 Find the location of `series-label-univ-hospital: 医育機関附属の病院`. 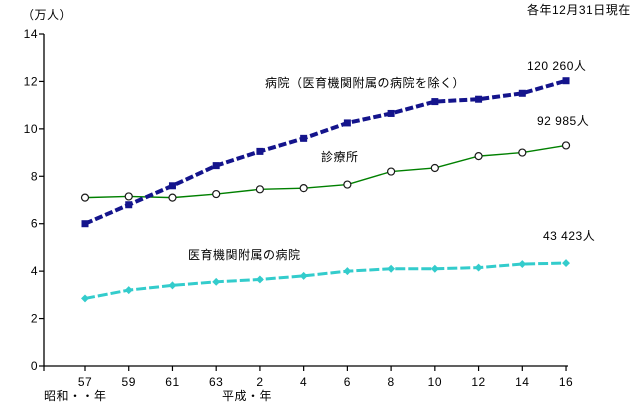

series-label-univ-hospital: 医育機関附属の病院 is located at coordinates (244, 255).